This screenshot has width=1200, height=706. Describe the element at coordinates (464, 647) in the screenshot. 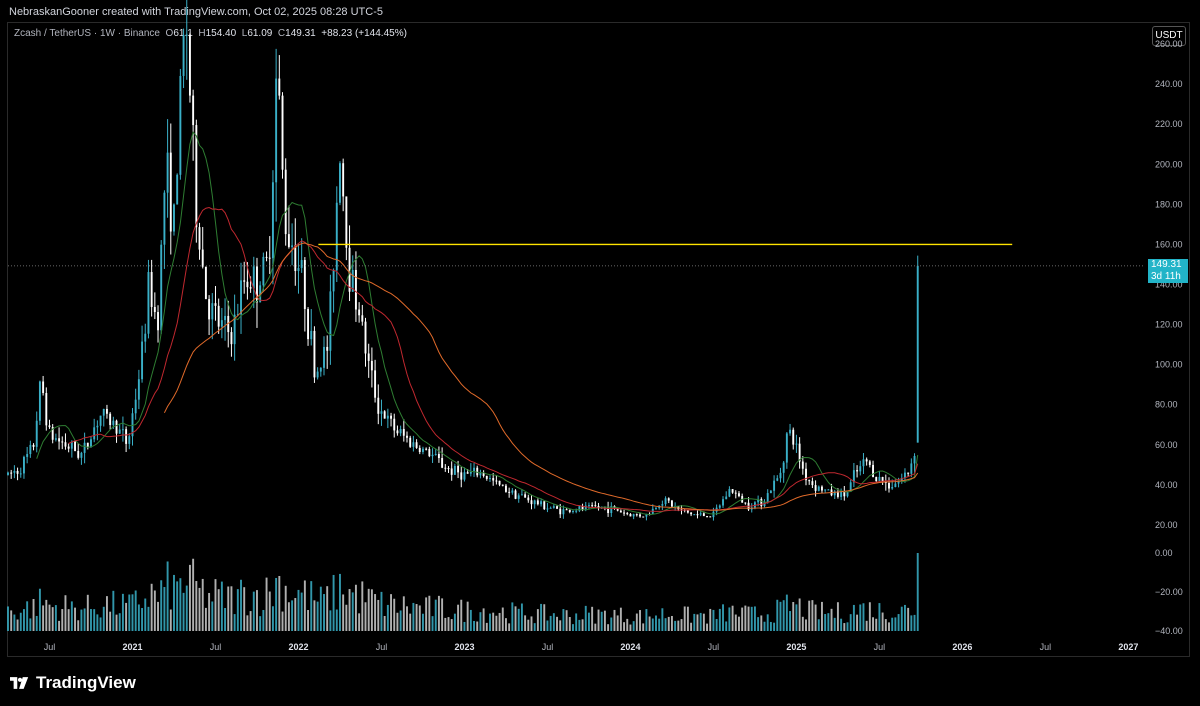

I see `time-tick-label: 2023` at that location.